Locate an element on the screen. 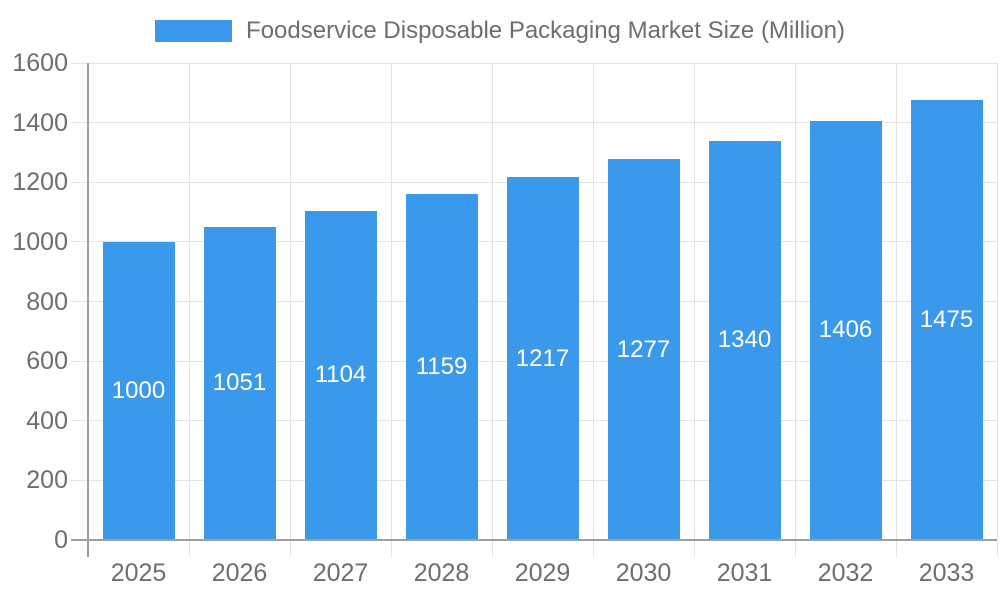 The image size is (1000, 600). bar: 1159 is located at coordinates (441, 367).